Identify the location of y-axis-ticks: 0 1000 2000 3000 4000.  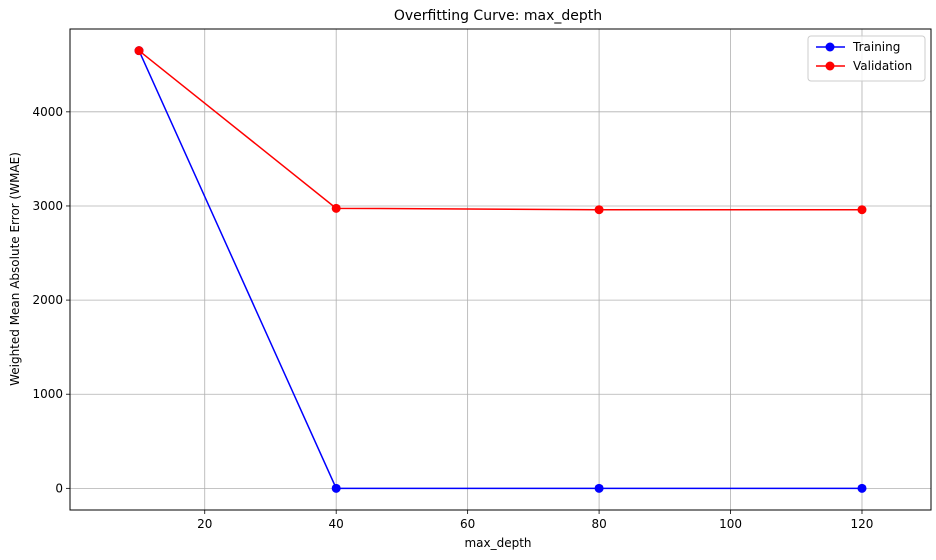
(51, 300).